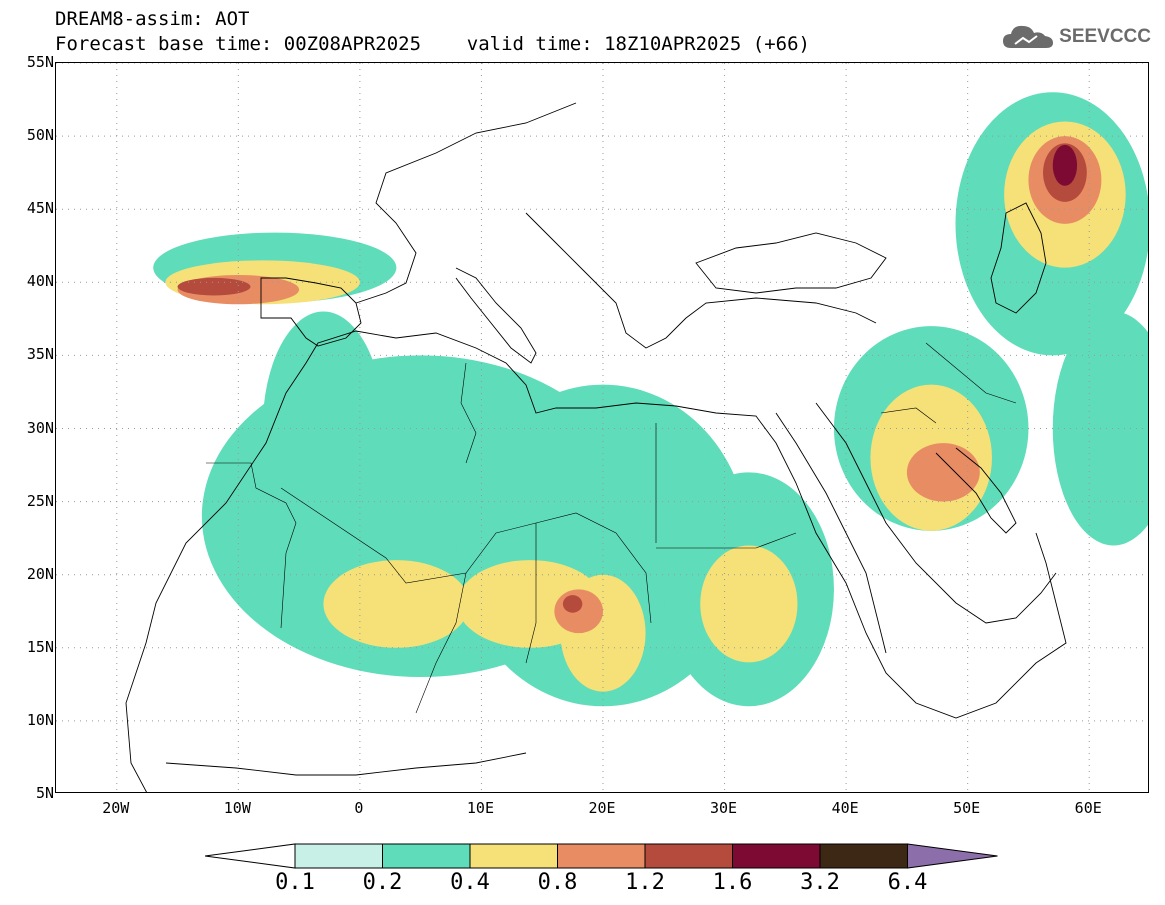  What do you see at coordinates (40, 208) in the screenshot?
I see `lat-tick-label: 45N` at bounding box center [40, 208].